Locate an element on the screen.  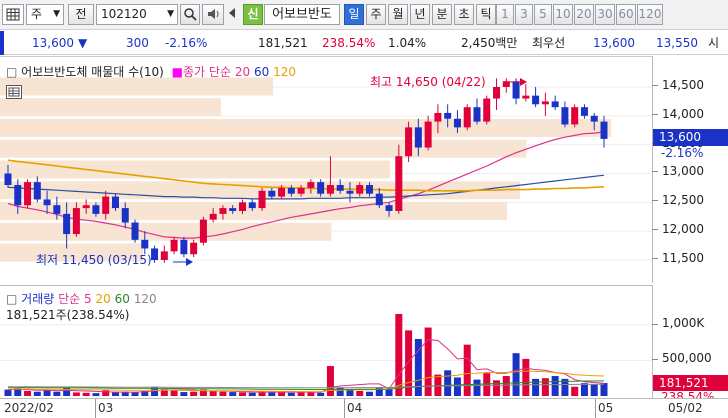
interval-tab-3: 10 is located at coordinates (563, 14).